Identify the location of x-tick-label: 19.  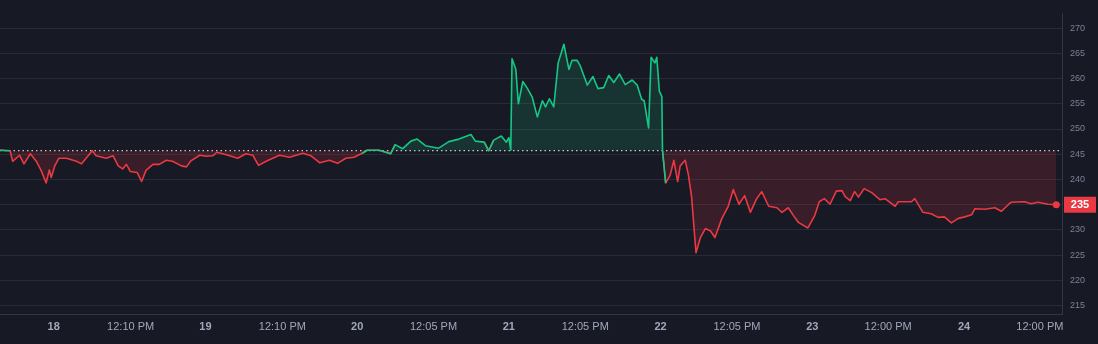
(205, 326).